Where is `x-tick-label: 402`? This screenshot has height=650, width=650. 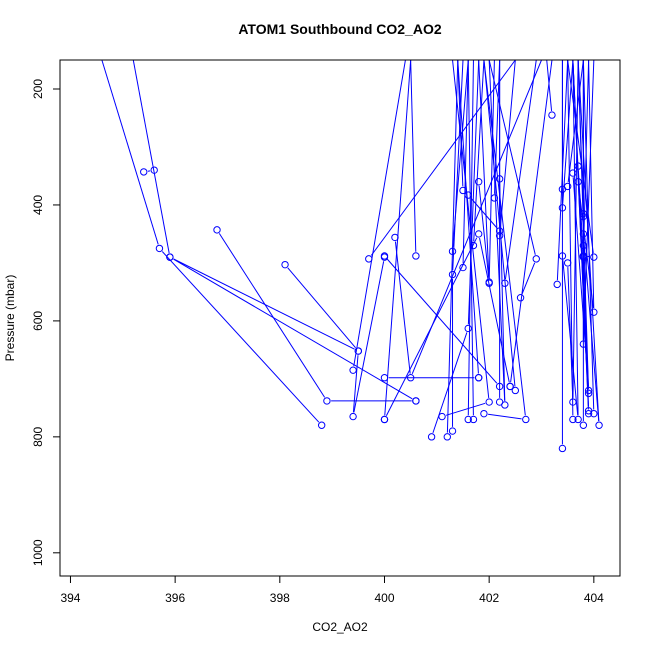
x-tick-label: 402 is located at coordinates (489, 598).